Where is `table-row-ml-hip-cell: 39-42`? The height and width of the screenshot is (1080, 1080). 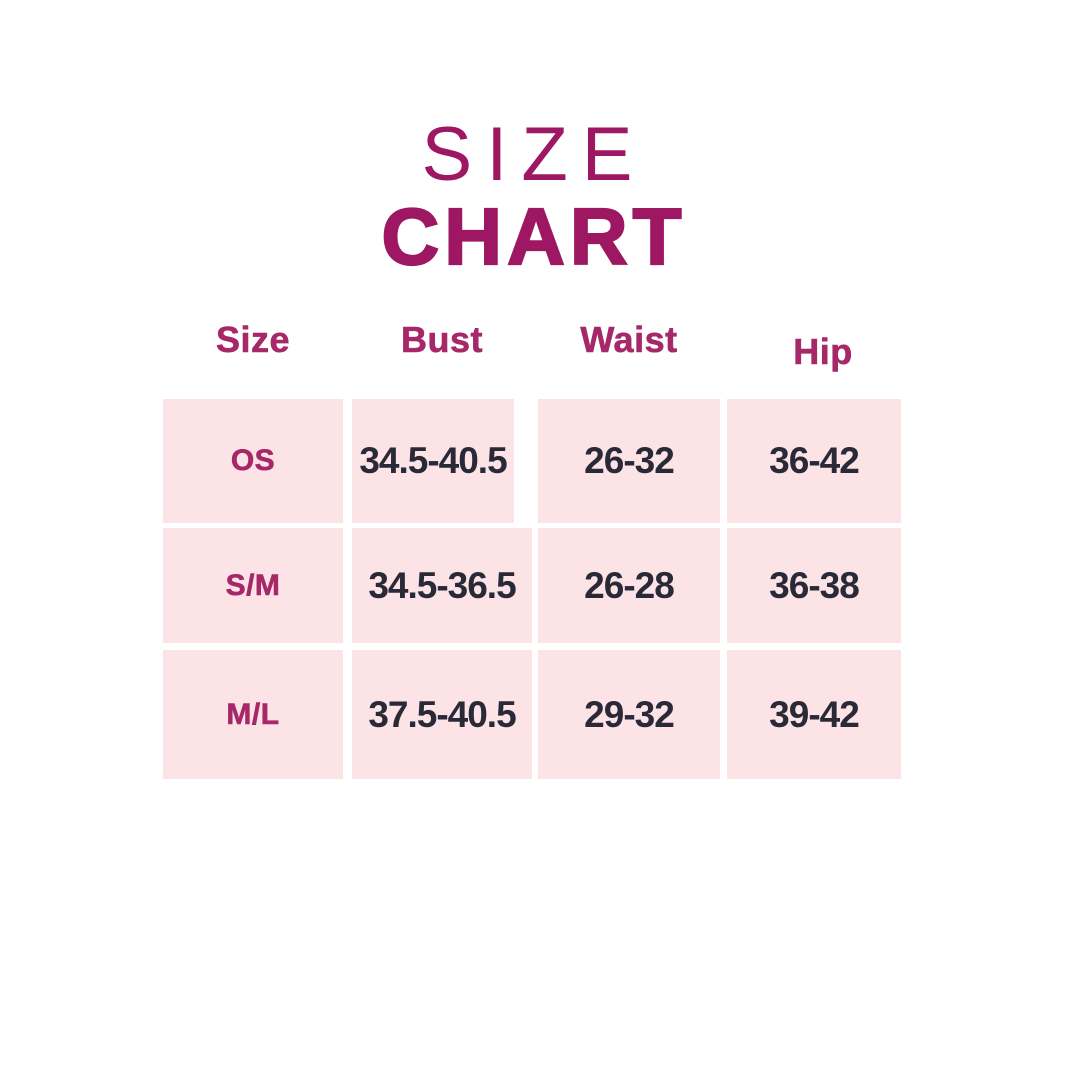
table-row-ml-hip-cell: 39-42 is located at coordinates (814, 714).